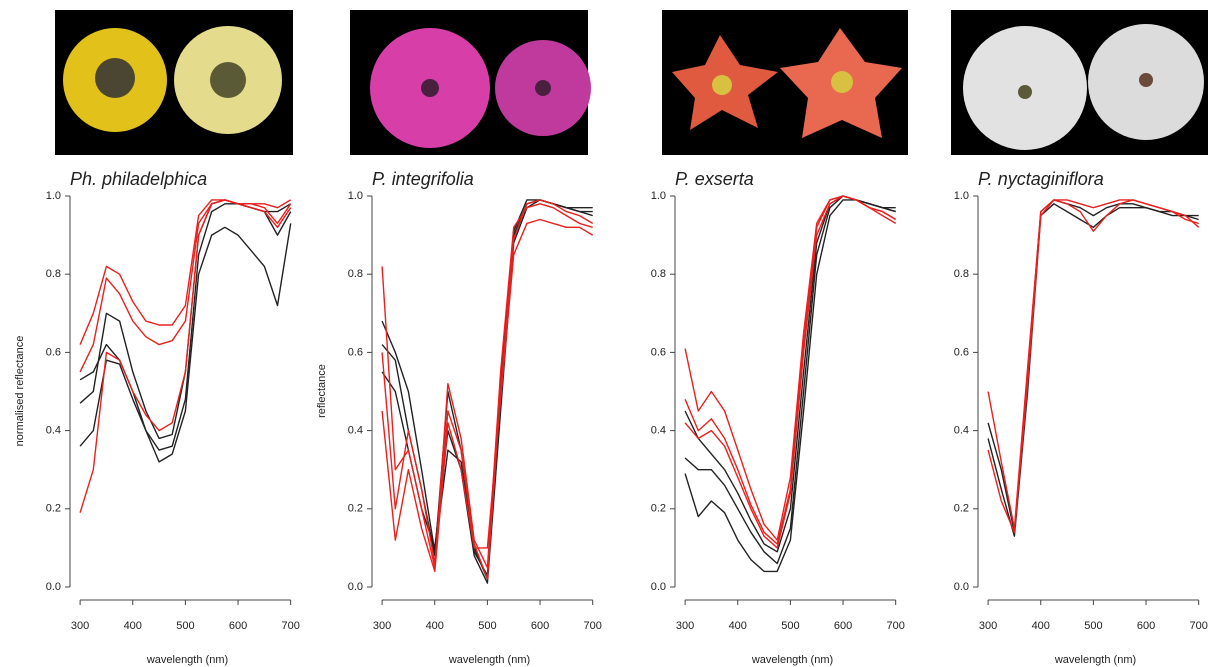 Image resolution: width=1223 pixels, height=667 pixels. I want to click on y-axis-label: reflectance, so click(322, 391).